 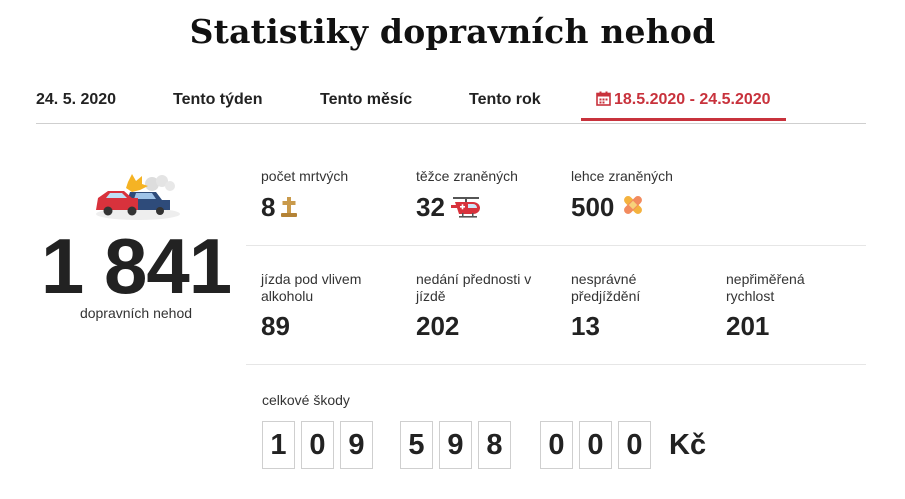 I want to click on tab-this-month: Tento měsíc, so click(x=366, y=99).